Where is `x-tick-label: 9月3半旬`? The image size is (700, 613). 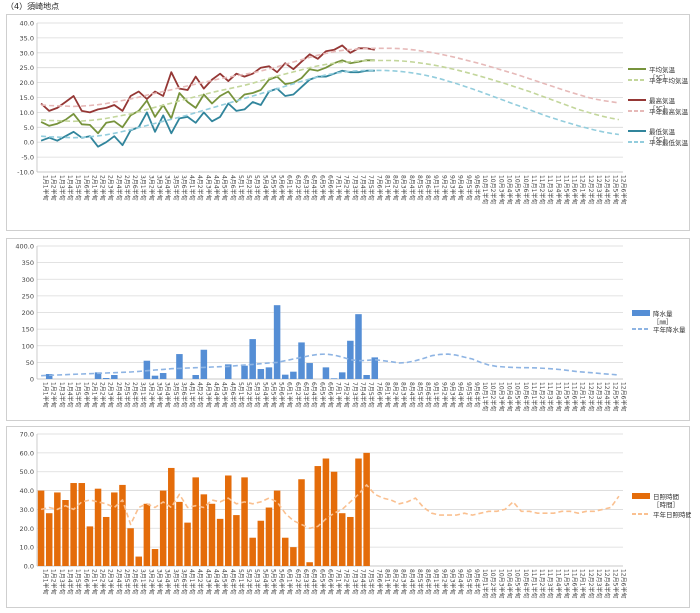 x-tick-label: 9月3半旬 is located at coordinates (453, 582).